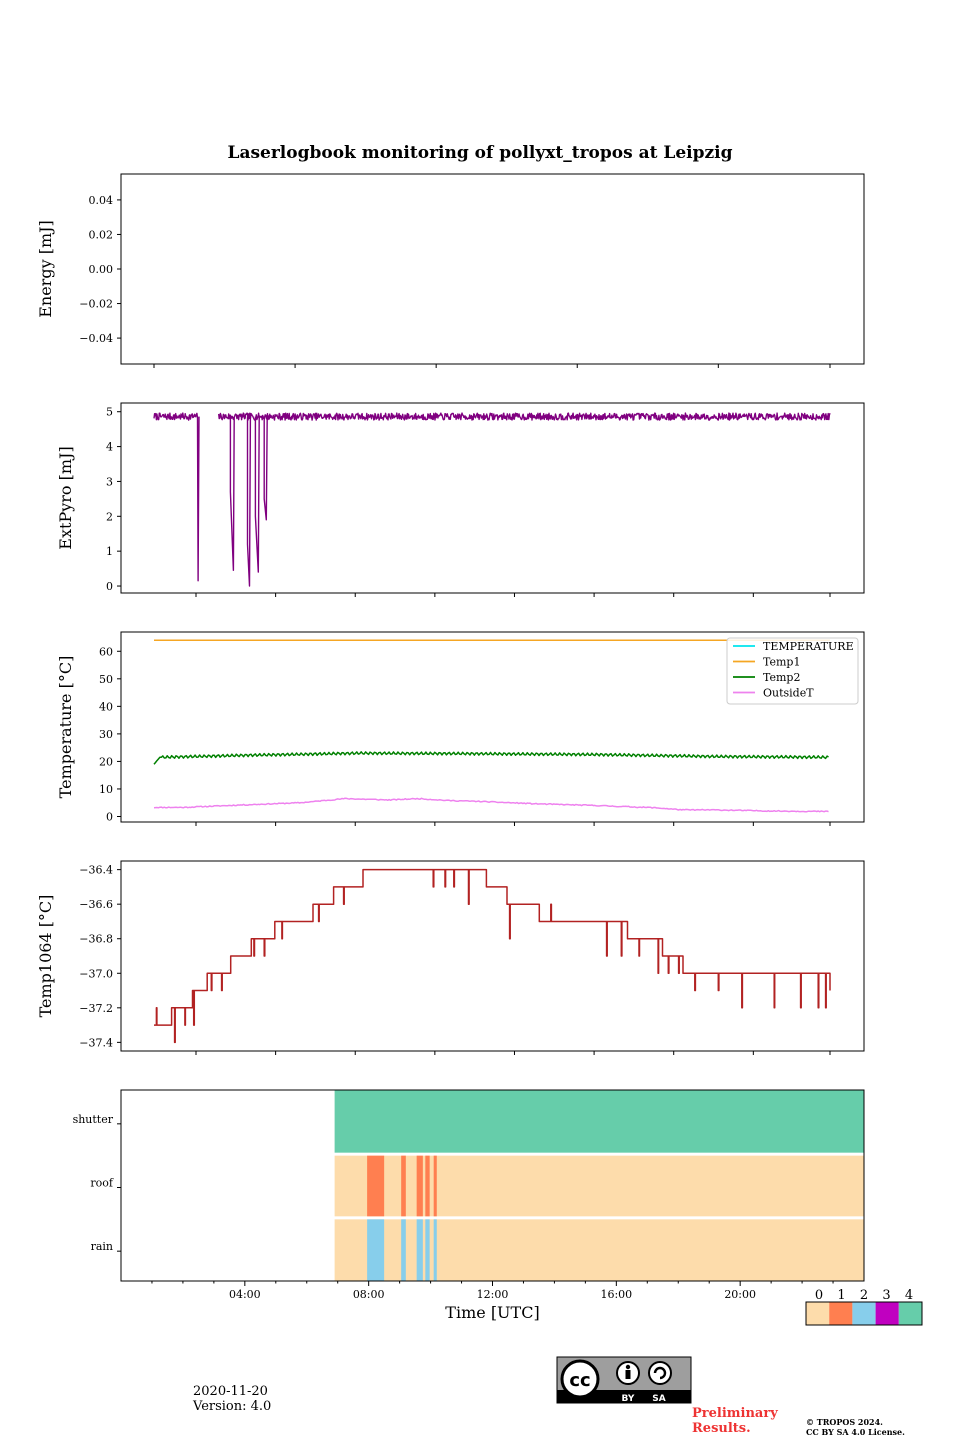 This screenshot has height=1440, width=960. What do you see at coordinates (93, 1119) in the screenshot?
I see `status-row-label: shutter` at bounding box center [93, 1119].